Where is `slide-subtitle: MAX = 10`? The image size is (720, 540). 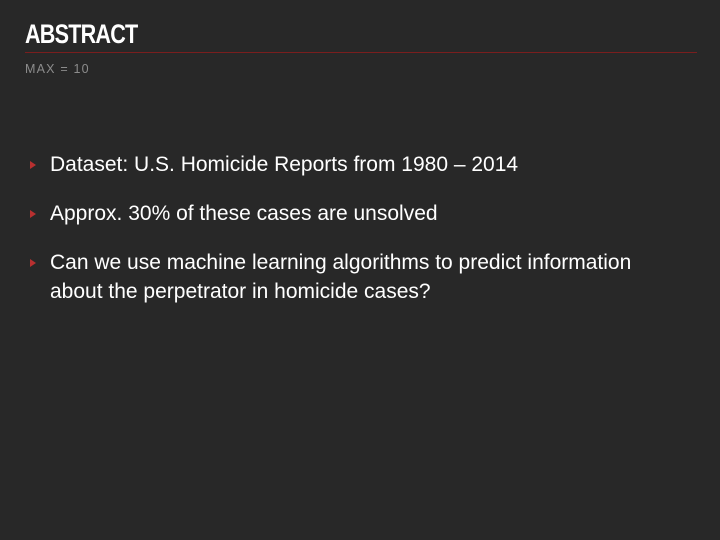 slide-subtitle: MAX = 10 is located at coordinates (57, 69).